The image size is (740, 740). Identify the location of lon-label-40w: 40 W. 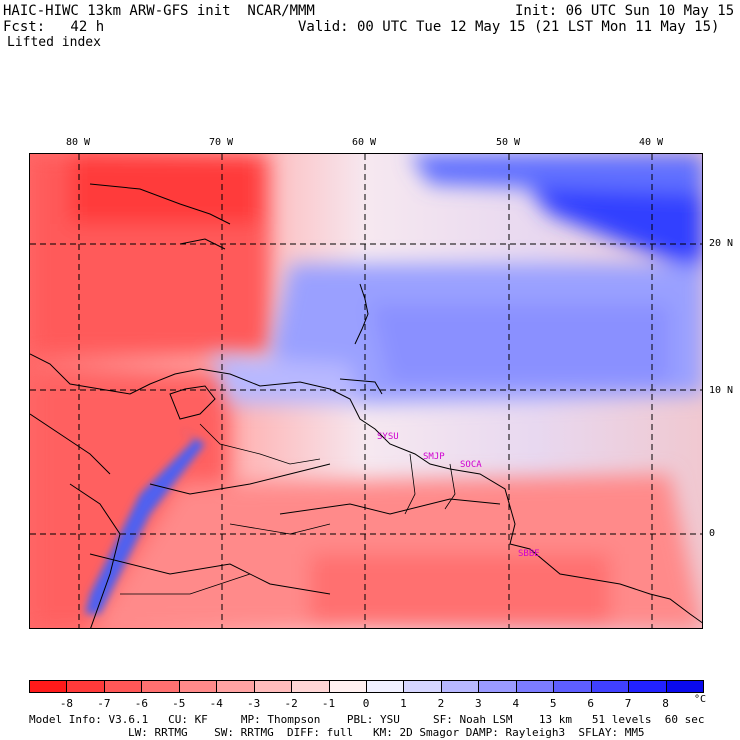
(651, 142).